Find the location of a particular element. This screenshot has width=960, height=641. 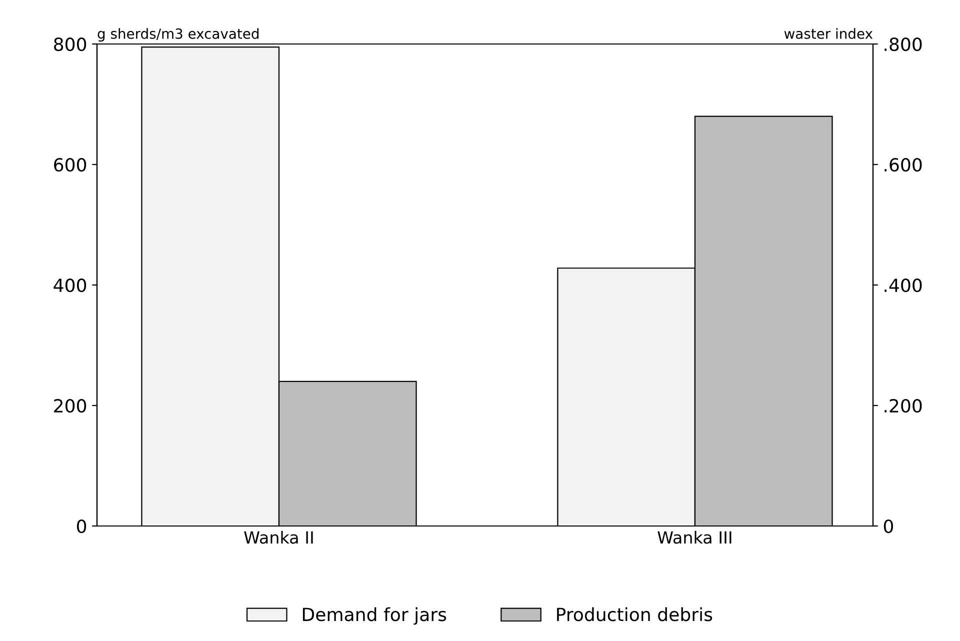

y-tick-label: 400 is located at coordinates (70, 285).